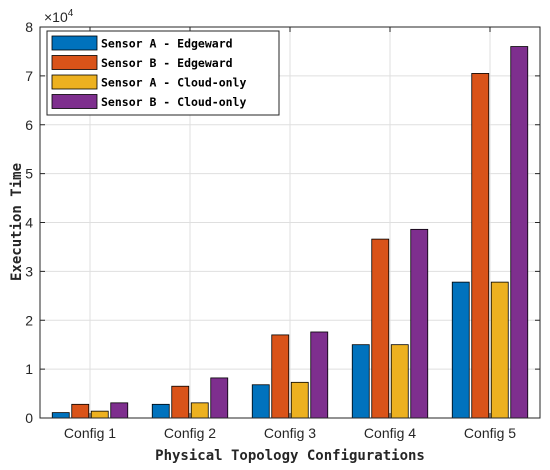 The image size is (550, 470). I want to click on y-tick-label: 7, so click(29, 76).